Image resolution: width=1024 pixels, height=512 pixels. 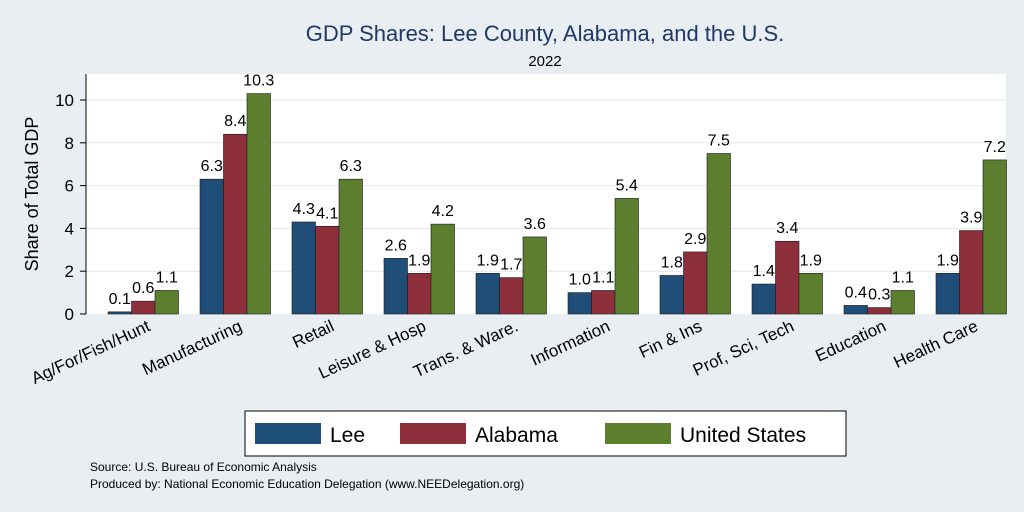 What do you see at coordinates (850, 340) in the screenshot?
I see `category-label: Education` at bounding box center [850, 340].